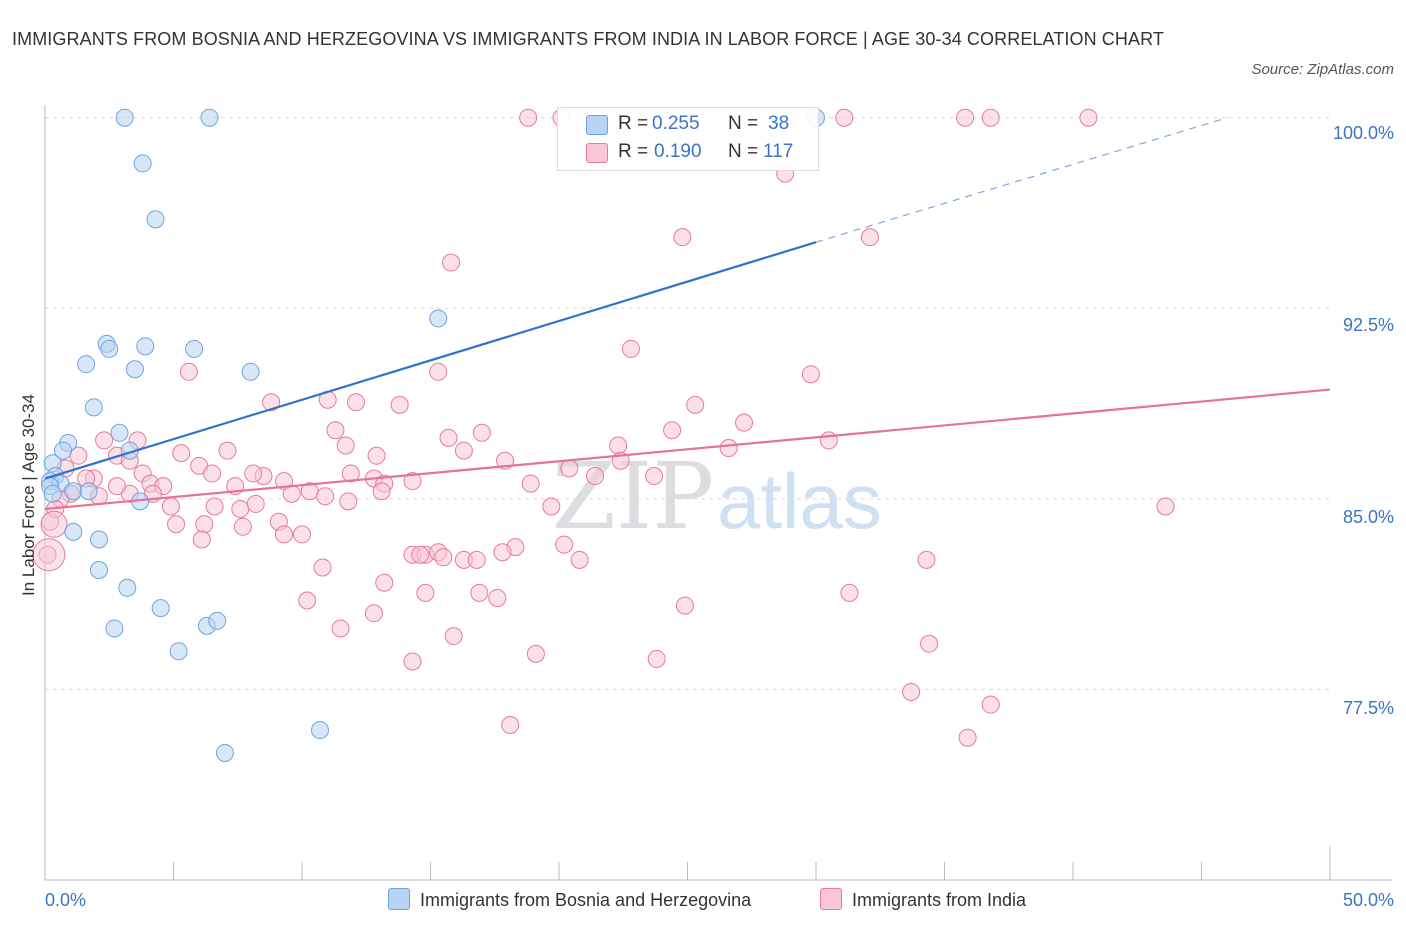 This screenshot has height=930, width=1406. What do you see at coordinates (831, 899) in the screenshot?
I see `legend-swatch-india` at bounding box center [831, 899].